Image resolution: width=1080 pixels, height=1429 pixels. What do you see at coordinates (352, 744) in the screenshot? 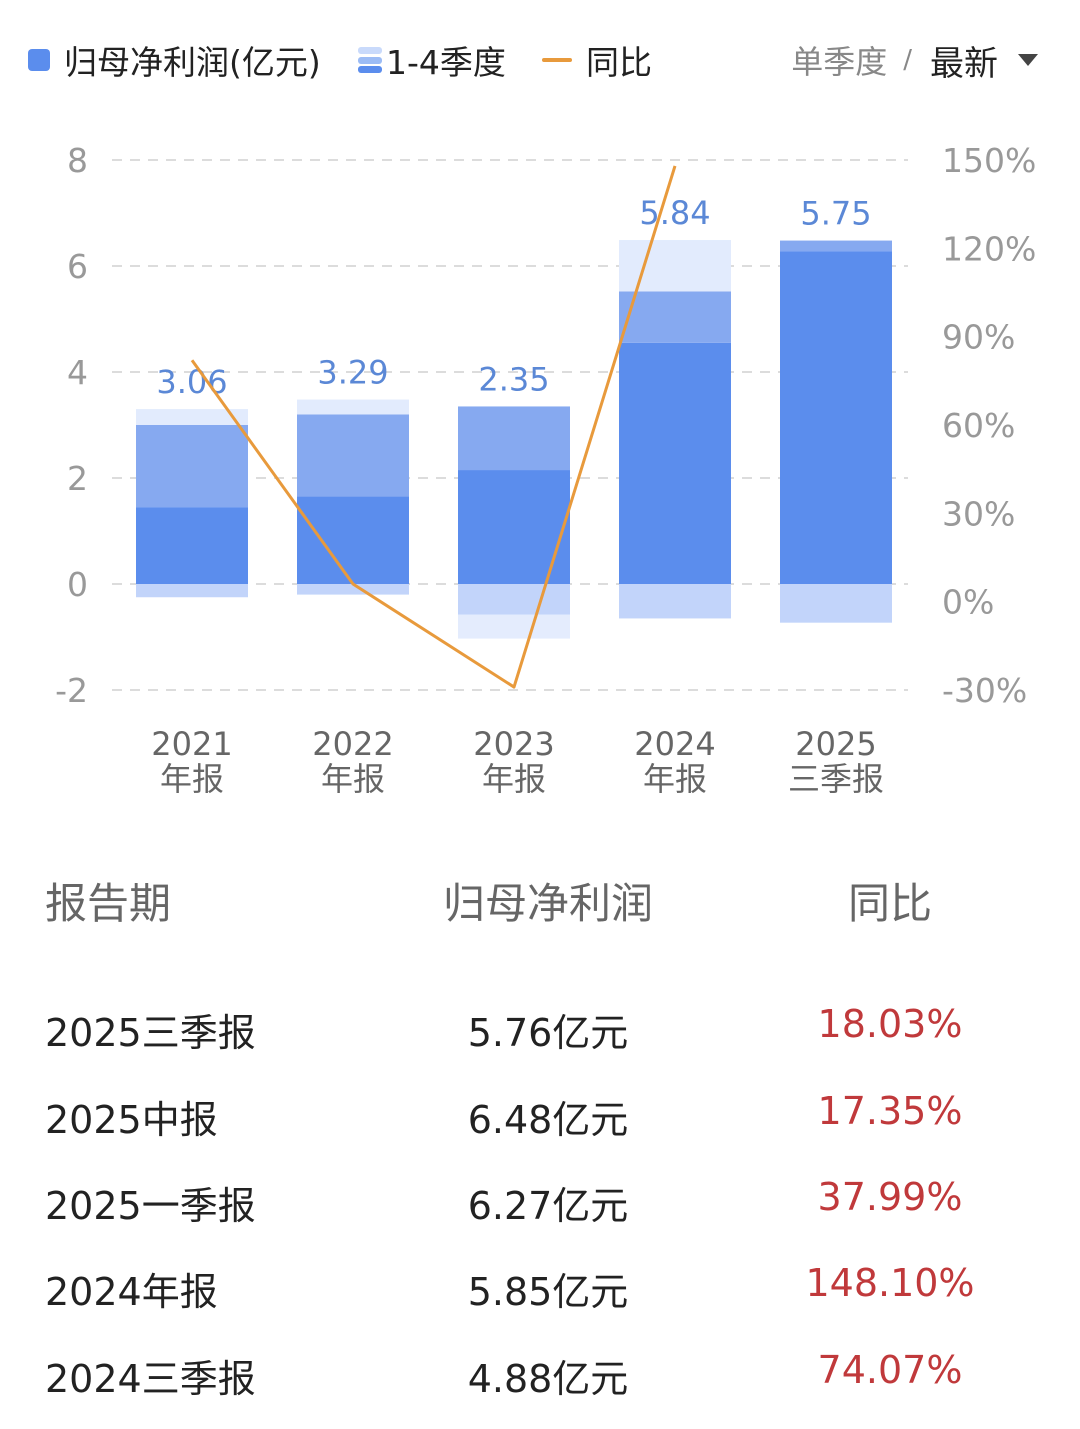
I see `x-tick-year-label: 2022` at bounding box center [352, 744].